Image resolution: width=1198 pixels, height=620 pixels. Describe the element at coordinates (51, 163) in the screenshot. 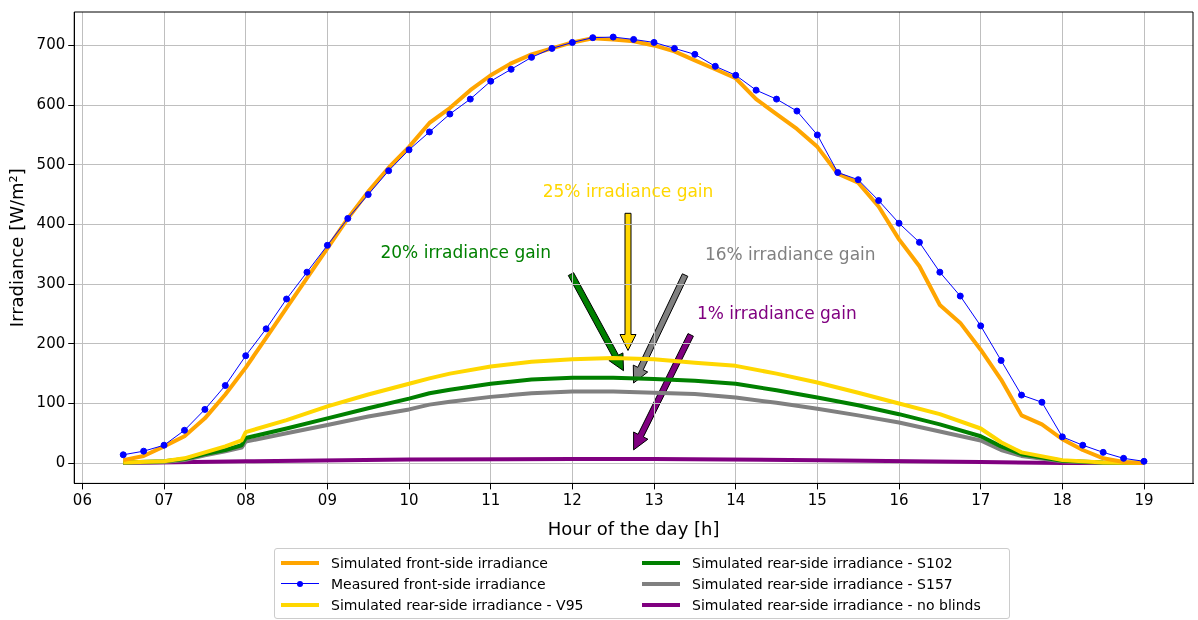

I see `y-tick-label: 500` at that location.